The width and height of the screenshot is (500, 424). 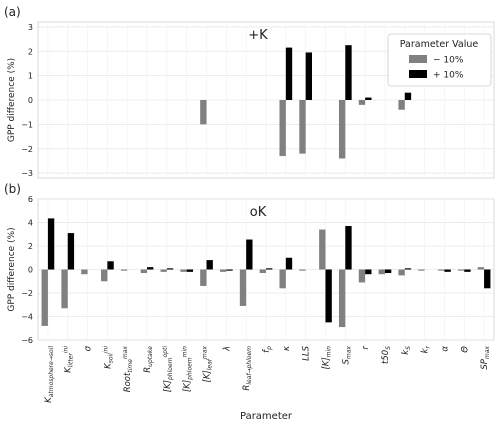 What do you see at coordinates (307, 352) in the screenshot?
I see `x-tick-label-13: LLS` at bounding box center [307, 352].